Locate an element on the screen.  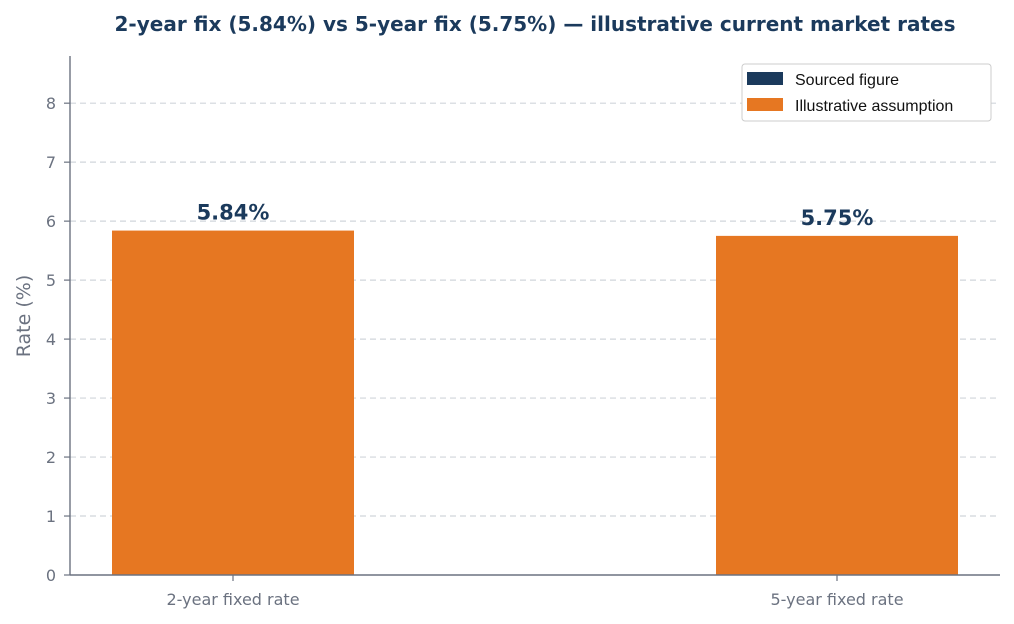
legend-label-sourced: Sourced figure is located at coordinates (847, 80).